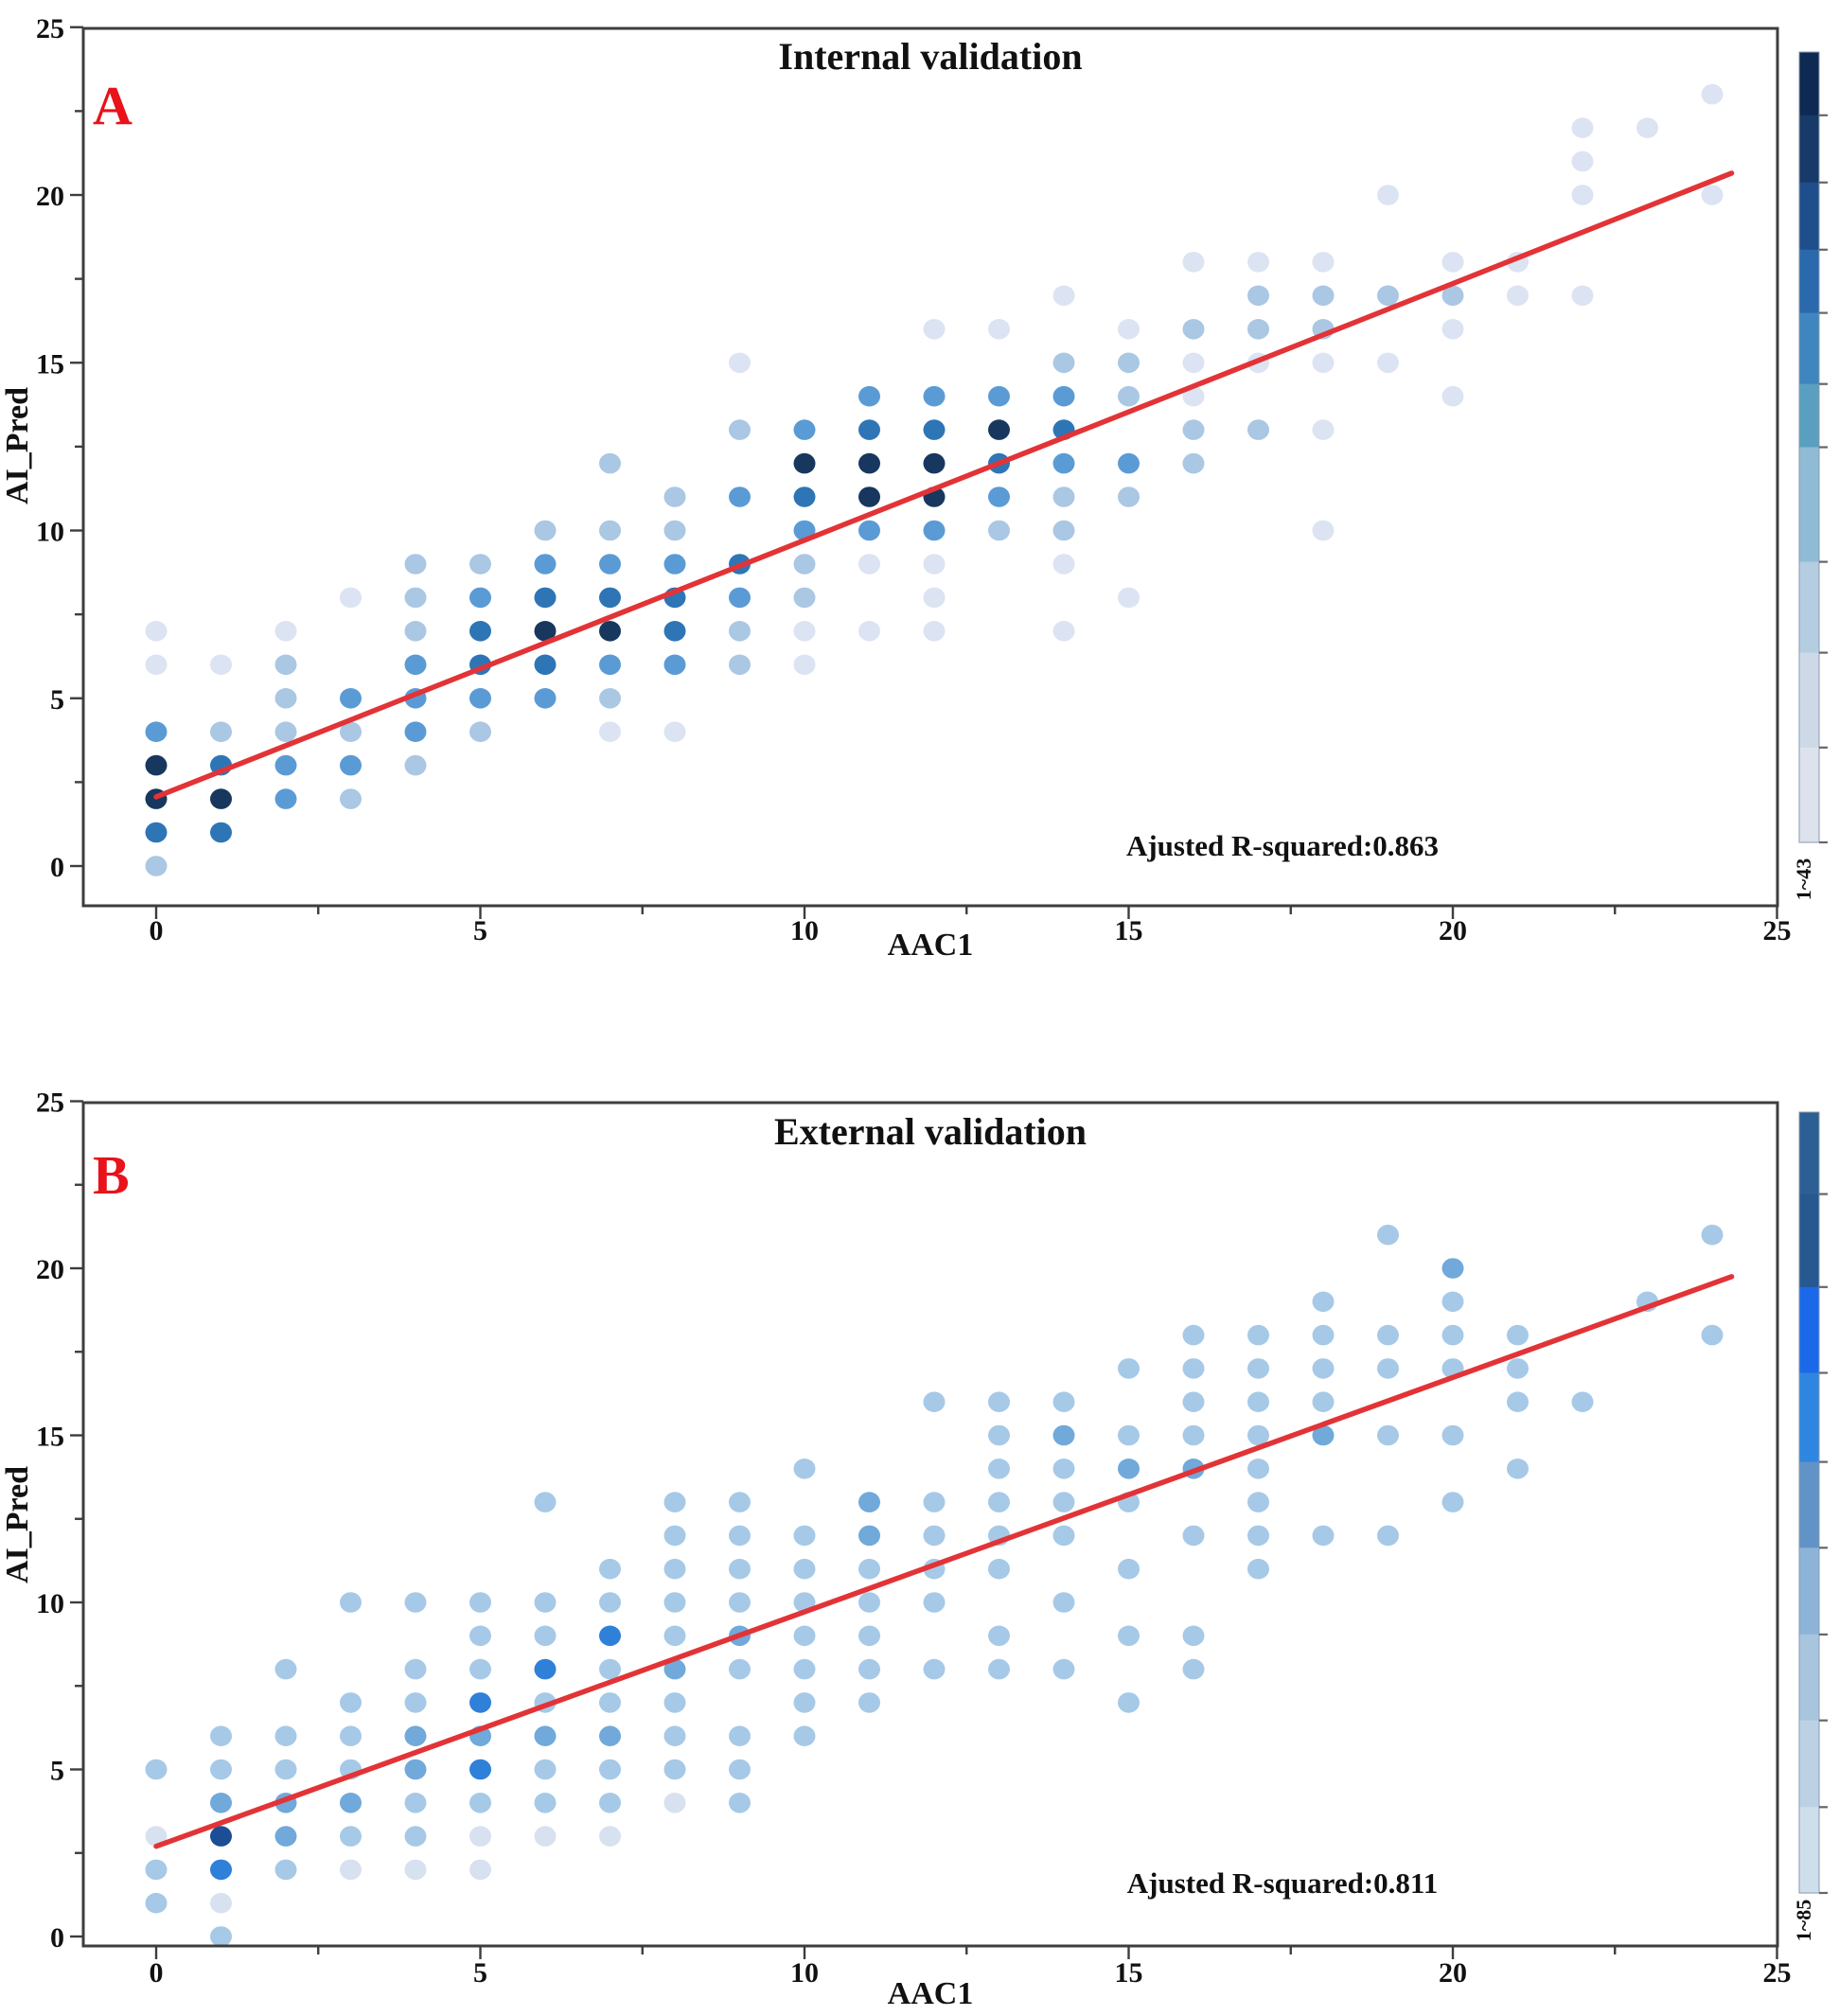 This screenshot has width=1839, height=2016. What do you see at coordinates (113, 105) in the screenshot?
I see `panel-a-label: A` at bounding box center [113, 105].